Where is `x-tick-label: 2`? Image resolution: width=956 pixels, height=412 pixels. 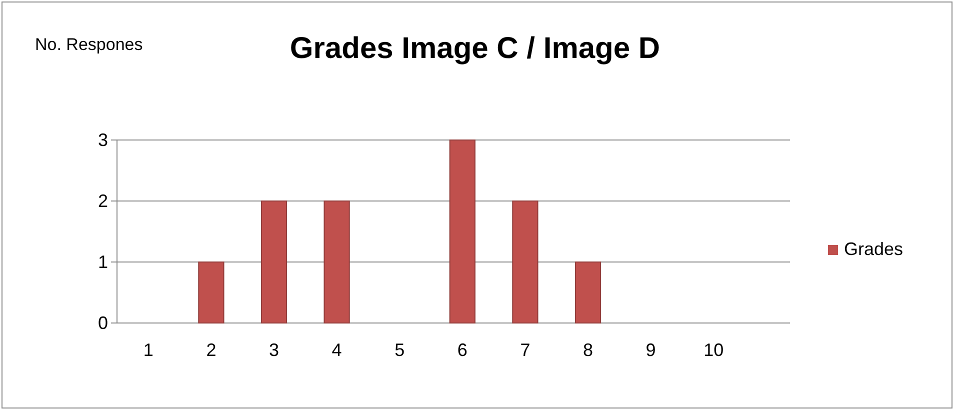 x-tick-label: 2 is located at coordinates (211, 350).